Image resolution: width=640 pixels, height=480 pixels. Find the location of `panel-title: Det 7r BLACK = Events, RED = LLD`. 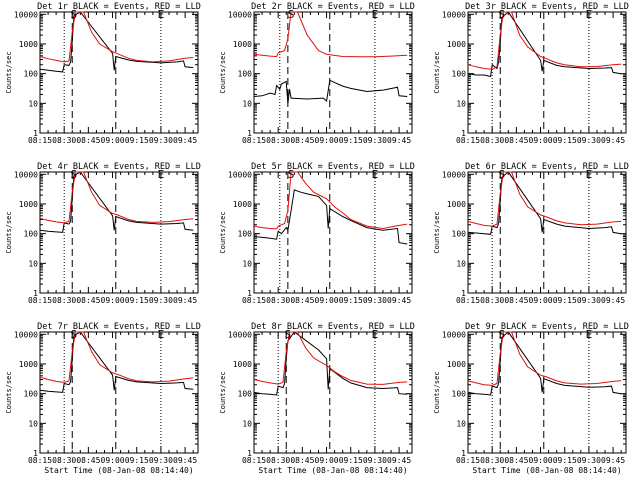

panel-title: Det 7r BLACK = Events, RED = LLD is located at coordinates (119, 327).